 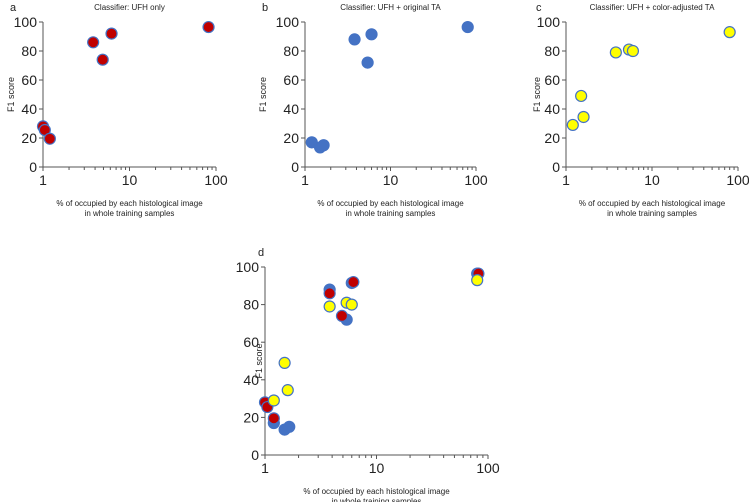 What do you see at coordinates (653, 7) in the screenshot?
I see `panel-title: Classifier: UFH + color-adjusted TA` at bounding box center [653, 7].